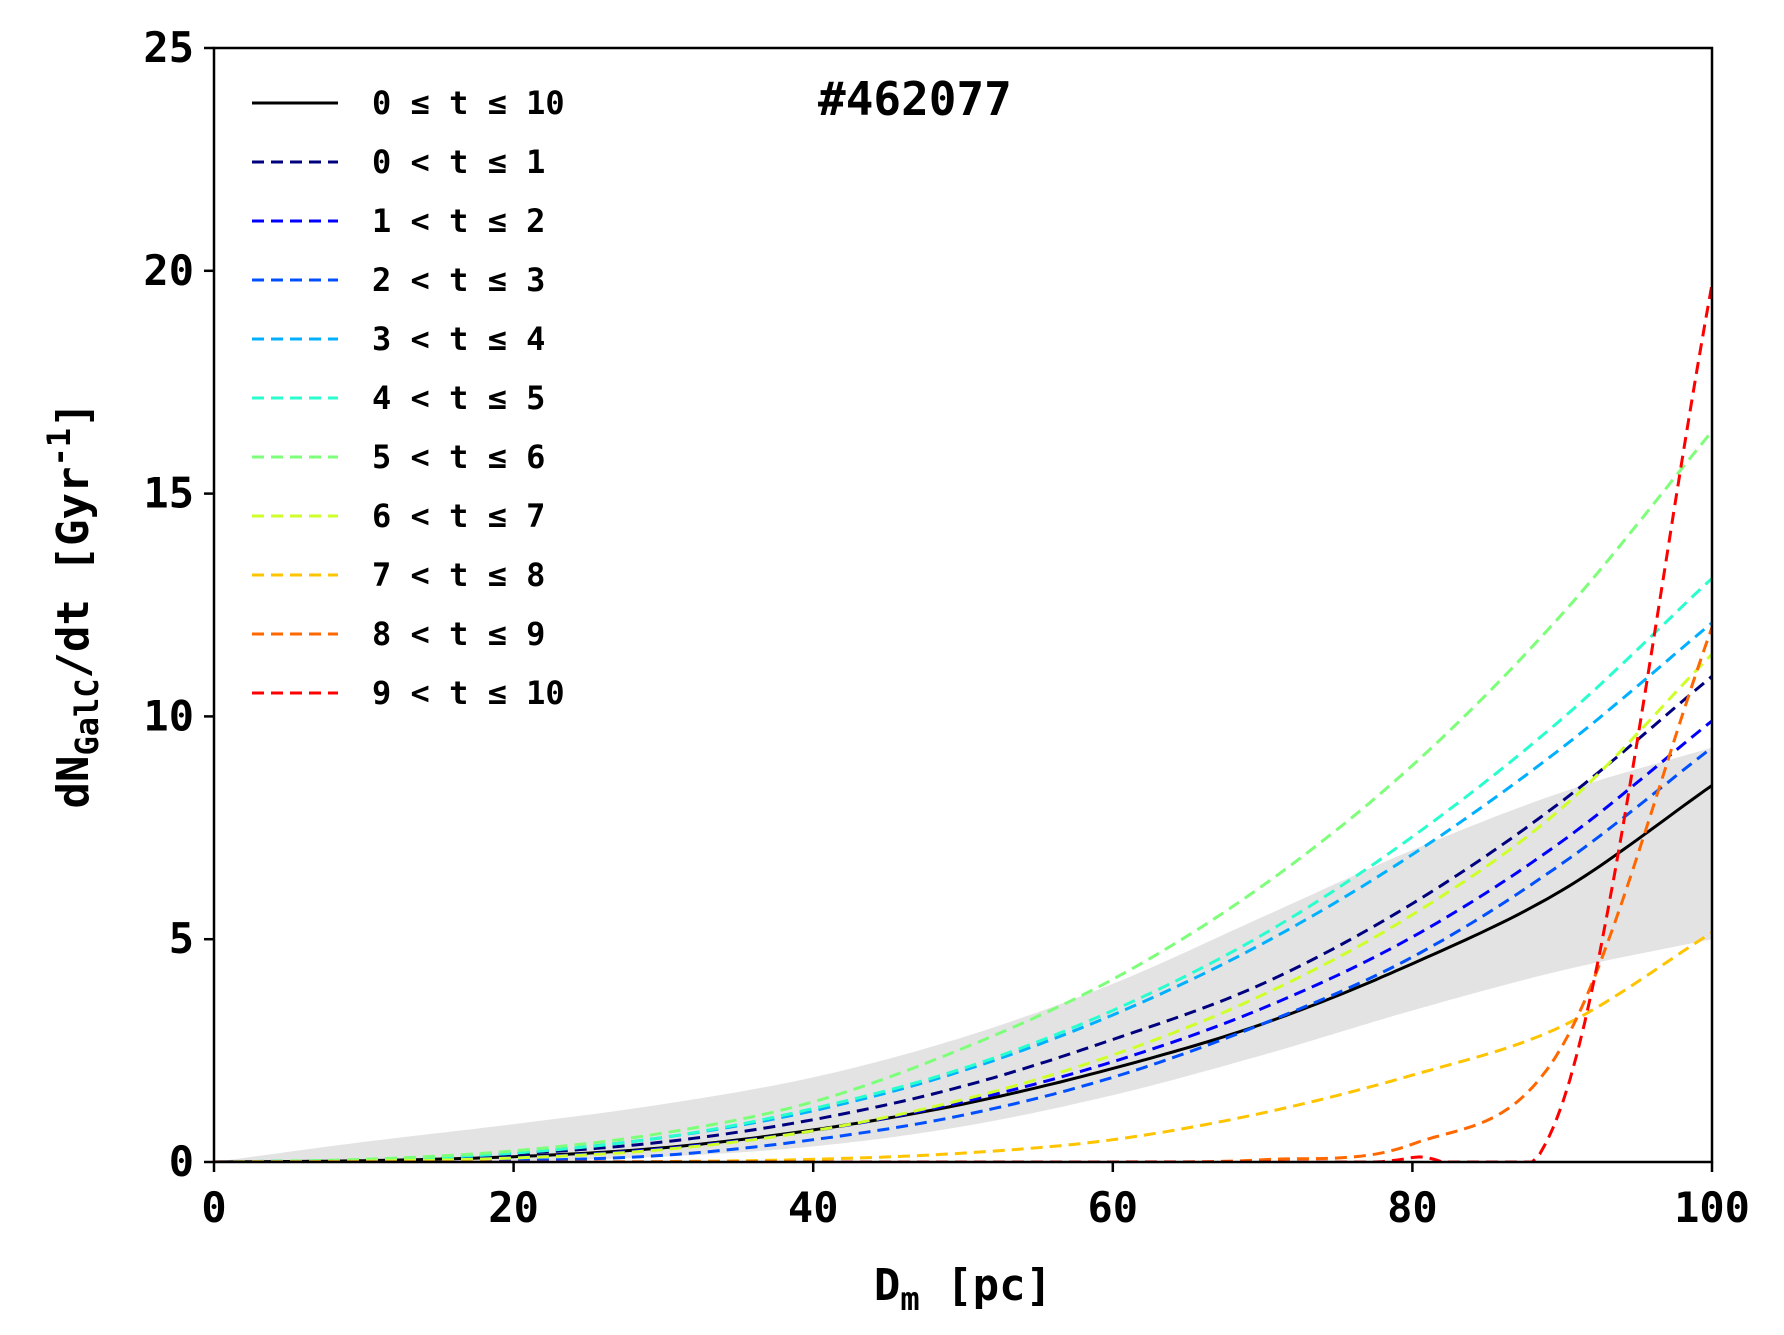 The image size is (1784, 1335). Describe the element at coordinates (181, 1161) in the screenshot. I see `y-tick-label: 0` at that location.